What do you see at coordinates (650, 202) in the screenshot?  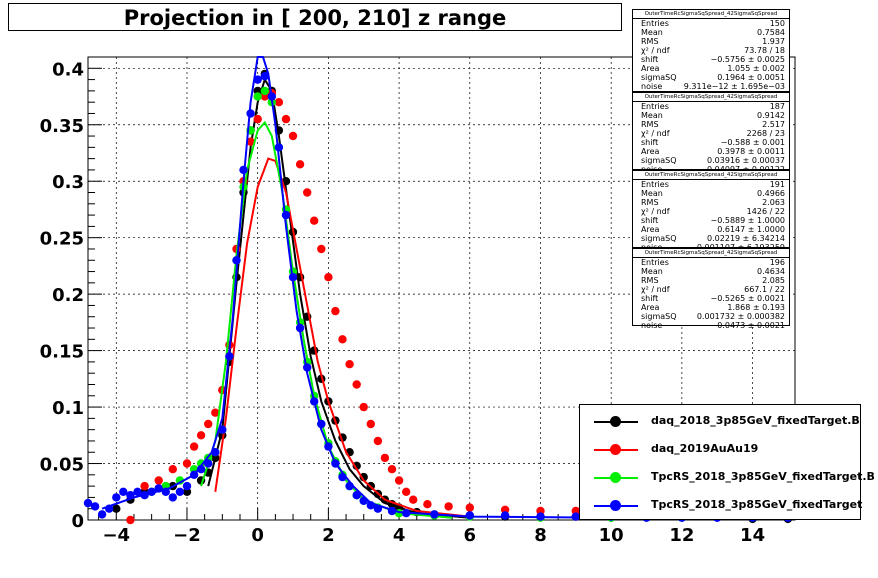 I see `stats-label: RMS` at bounding box center [650, 202].